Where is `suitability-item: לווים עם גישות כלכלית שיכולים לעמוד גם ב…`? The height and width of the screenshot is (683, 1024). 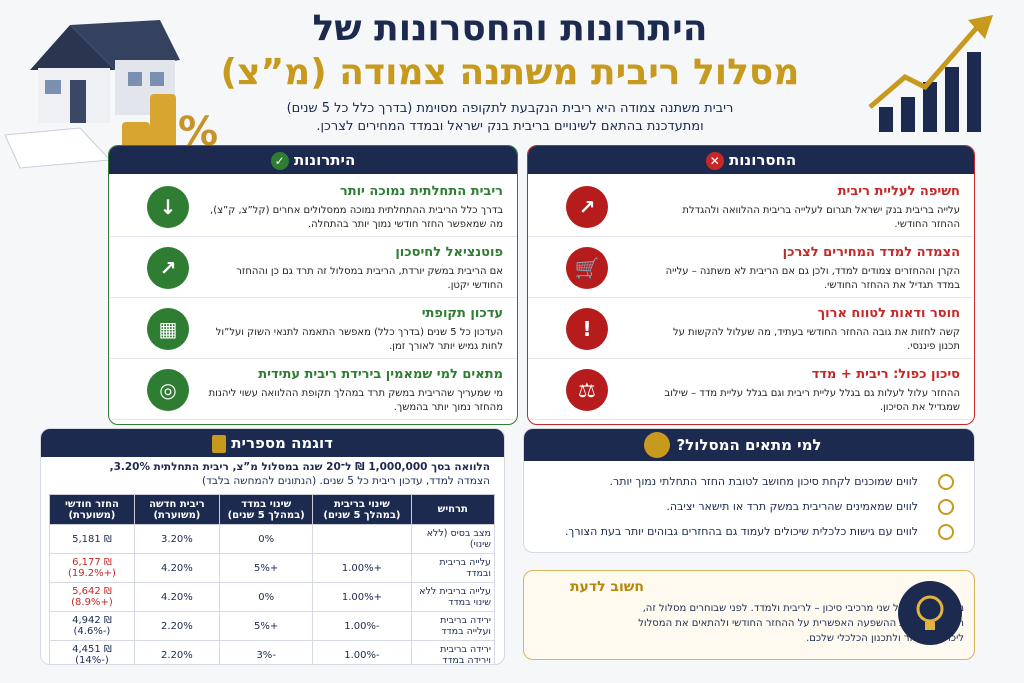
suitability-item: לווים עם גישות כלכלית שיכולים לעמוד גם ב… is located at coordinates (741, 531).